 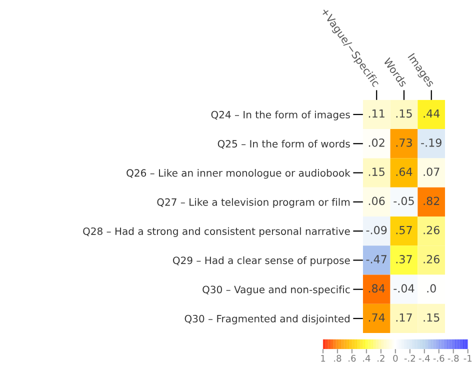 What do you see at coordinates (352, 358) in the screenshot?
I see `color-bar-label: .6` at bounding box center [352, 358].